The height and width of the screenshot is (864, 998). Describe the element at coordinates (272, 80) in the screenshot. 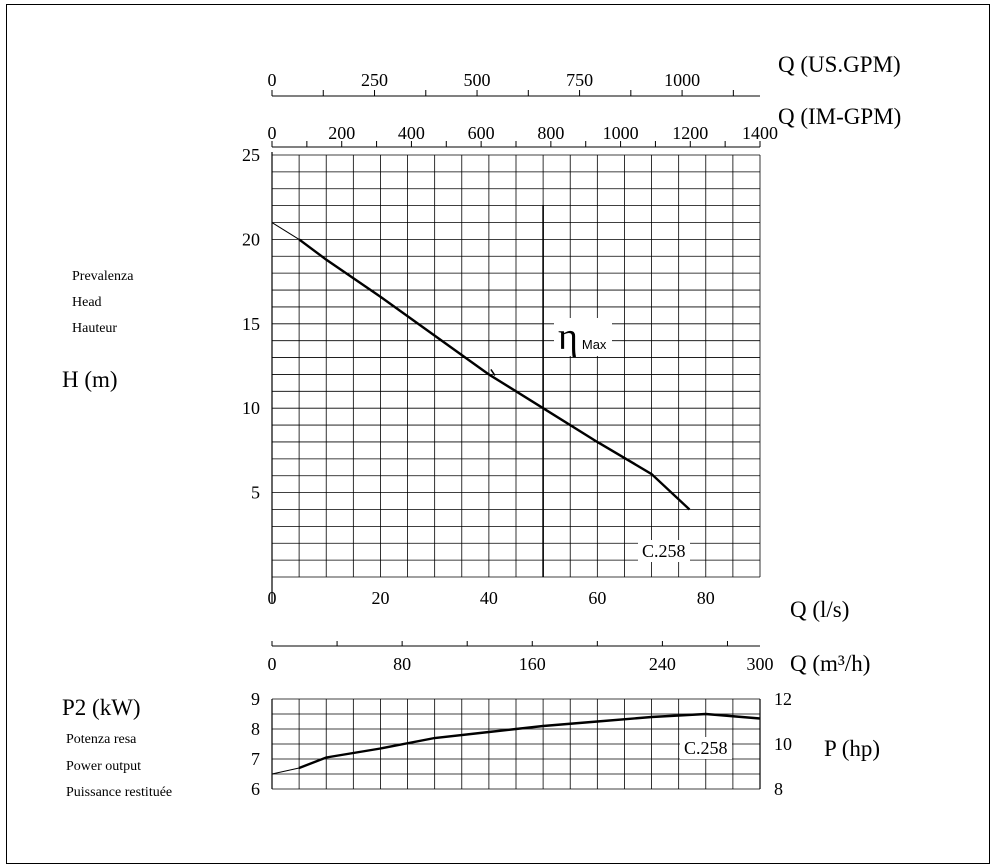

I see `us-gpm-tick-label: 0` at that location.